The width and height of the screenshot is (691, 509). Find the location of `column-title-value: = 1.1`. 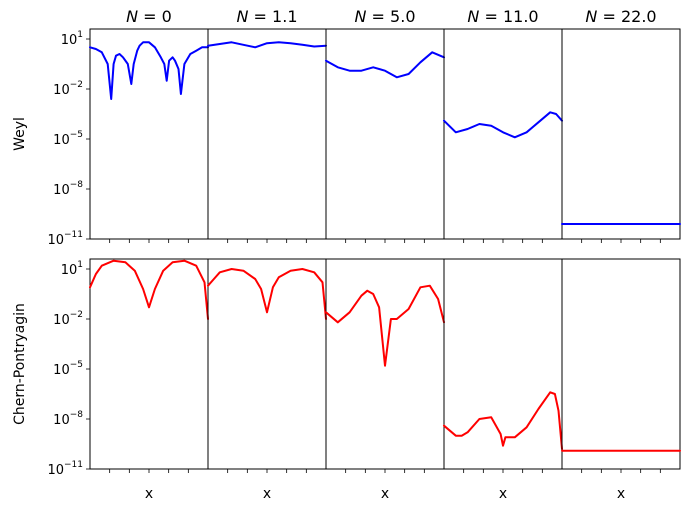

column-title-value: = 1.1 is located at coordinates (272, 16).